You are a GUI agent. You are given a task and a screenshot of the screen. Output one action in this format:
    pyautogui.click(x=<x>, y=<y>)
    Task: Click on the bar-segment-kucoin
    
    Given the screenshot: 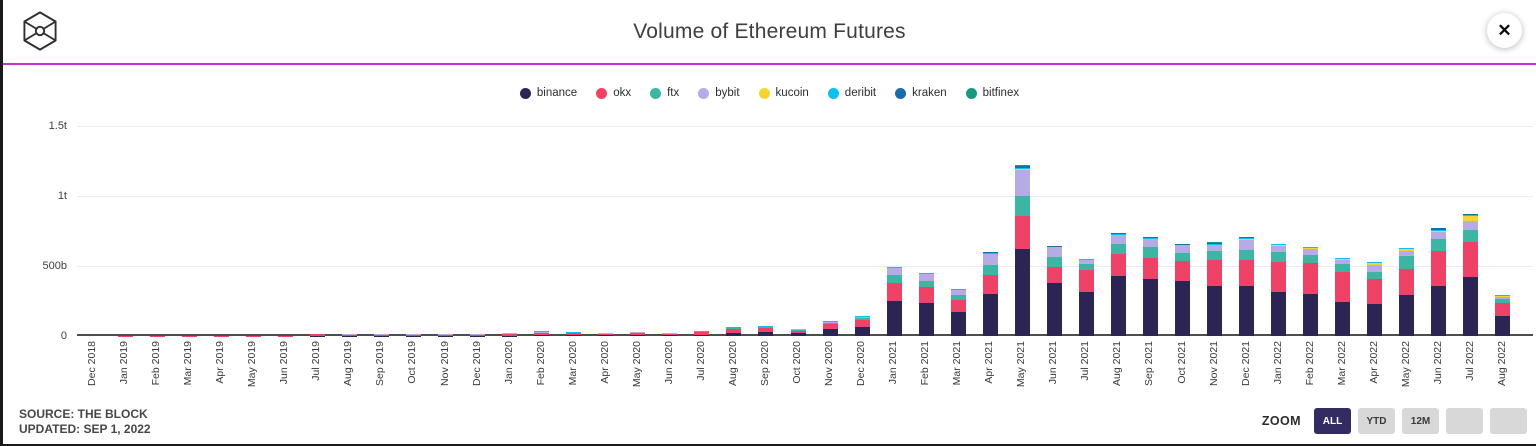 What is the action you would take?
    pyautogui.click(x=1439, y=231)
    